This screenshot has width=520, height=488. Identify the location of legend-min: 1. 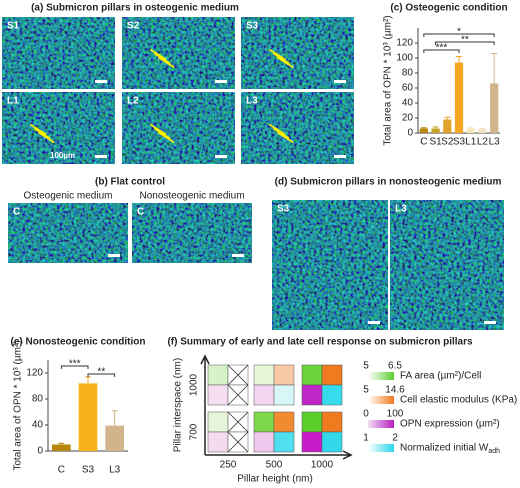
(366, 438).